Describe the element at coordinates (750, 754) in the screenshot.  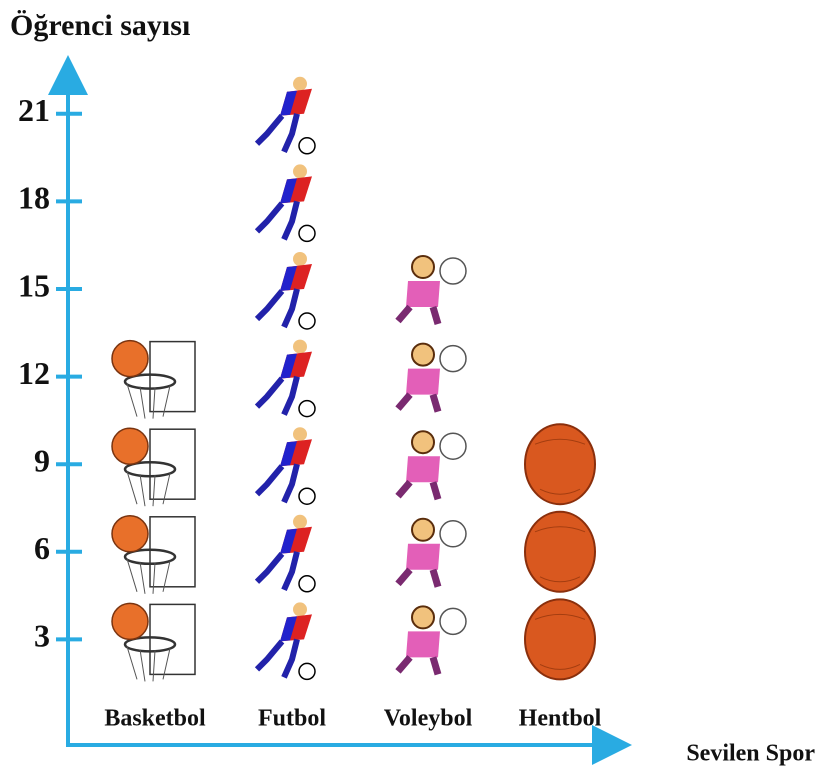
I see `x-axis-label: Sevilen Spor` at that location.